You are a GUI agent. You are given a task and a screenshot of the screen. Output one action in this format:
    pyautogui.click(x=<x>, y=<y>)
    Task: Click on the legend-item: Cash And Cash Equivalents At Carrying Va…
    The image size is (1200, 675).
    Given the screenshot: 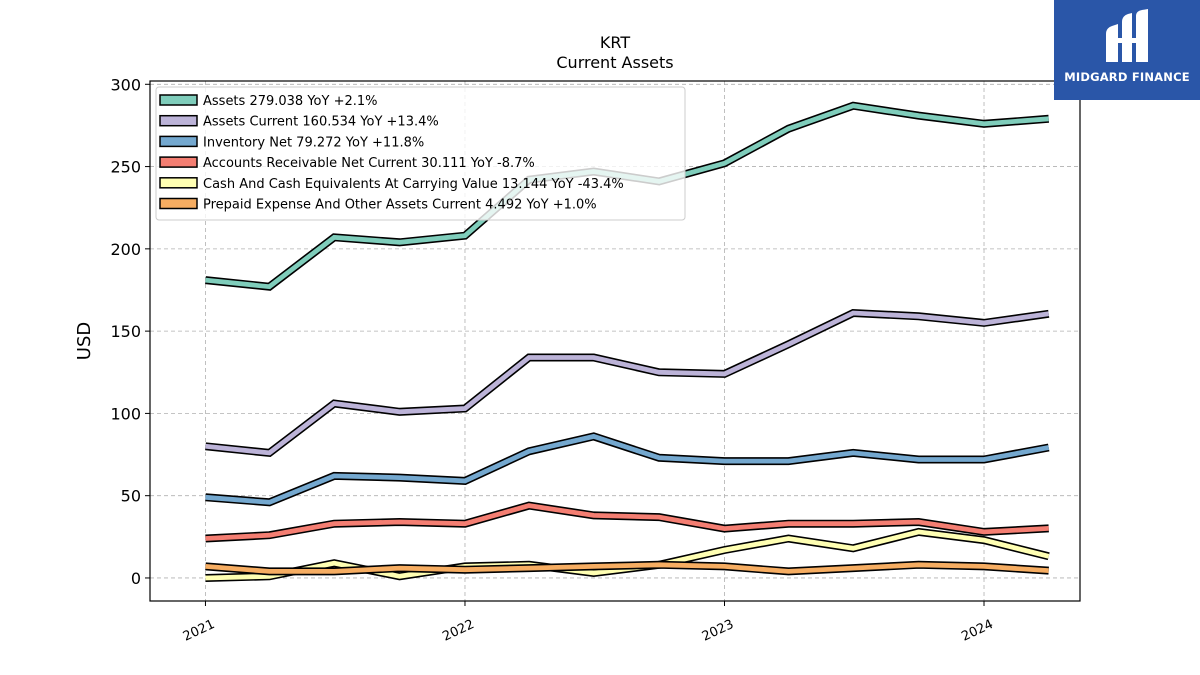 What is the action you would take?
    pyautogui.click(x=391, y=184)
    